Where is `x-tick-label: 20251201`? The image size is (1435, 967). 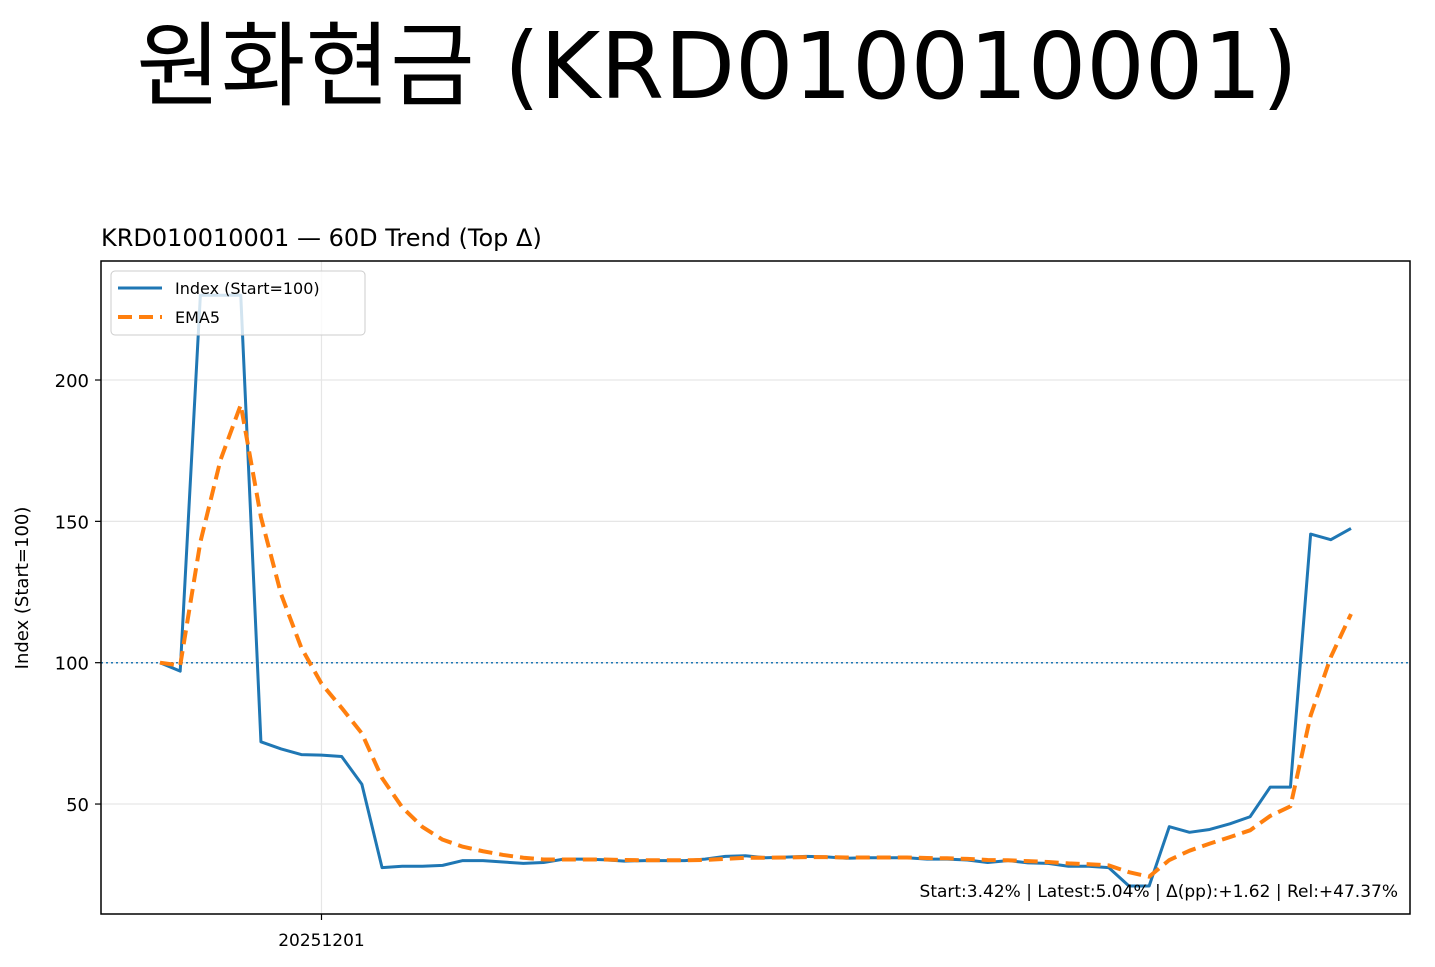
x-tick-label: 20251201 is located at coordinates (321, 941).